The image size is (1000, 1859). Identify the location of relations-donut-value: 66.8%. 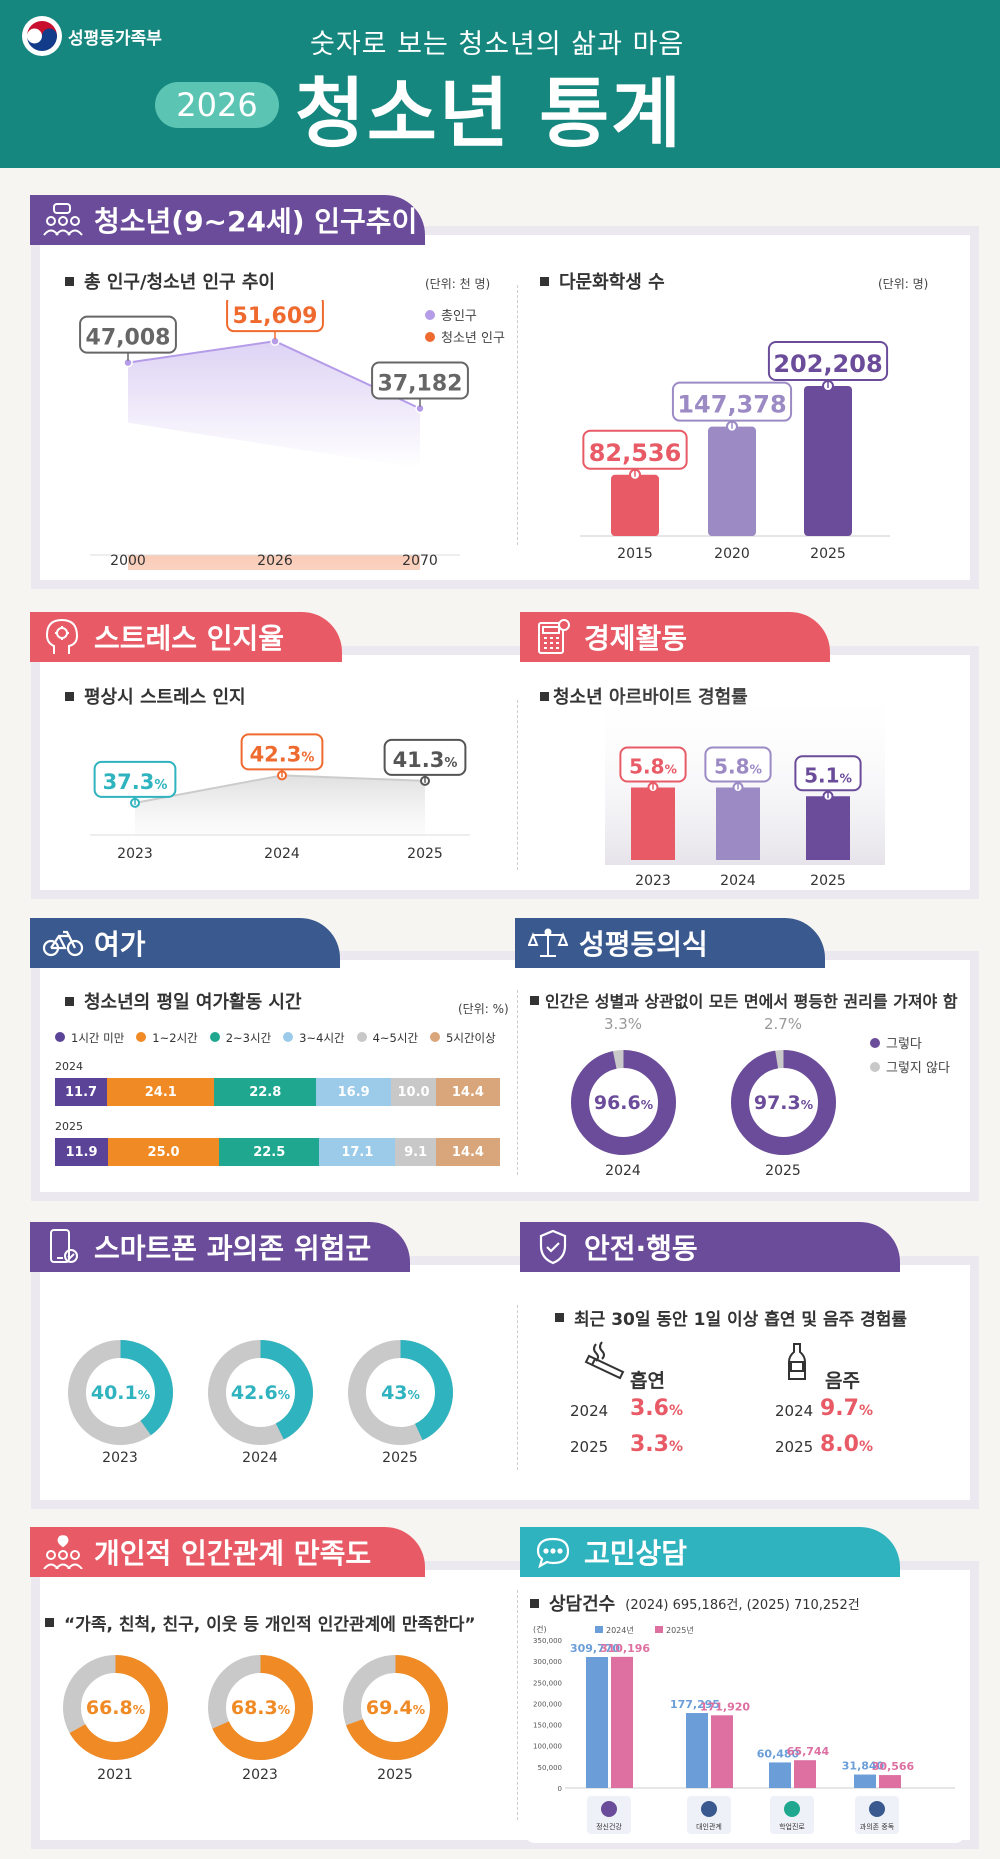
(114, 1708).